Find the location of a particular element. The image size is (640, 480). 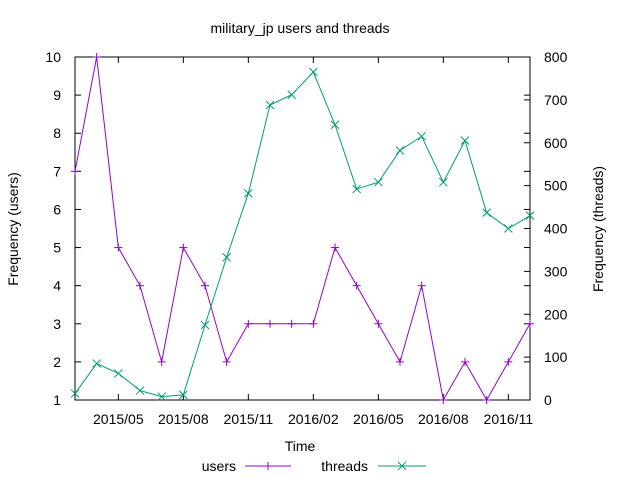

y-axis-right: 0 100 200 300 400 500 600 700 800 is located at coordinates (546, 228).